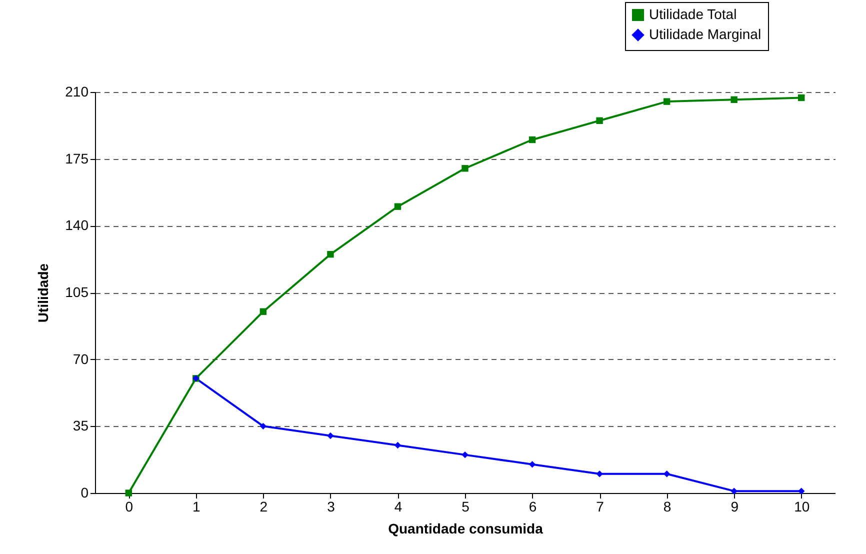 This screenshot has width=866, height=554. Describe the element at coordinates (705, 34) in the screenshot. I see `legend-label: Utilidade Marginal` at that location.